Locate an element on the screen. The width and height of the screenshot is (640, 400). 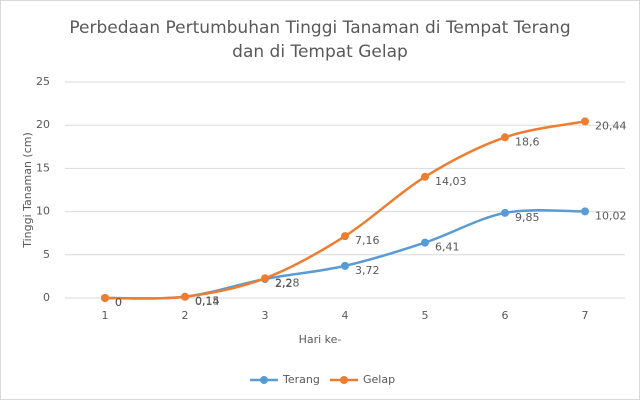
data-label: 10,02 is located at coordinates (611, 215).